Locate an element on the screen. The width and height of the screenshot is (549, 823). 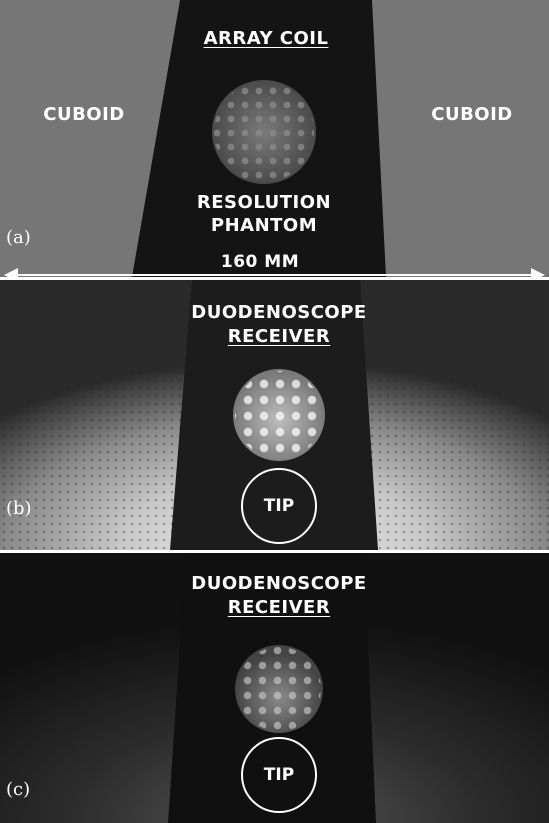
panel-b-letter: (b) is located at coordinates (19, 508).